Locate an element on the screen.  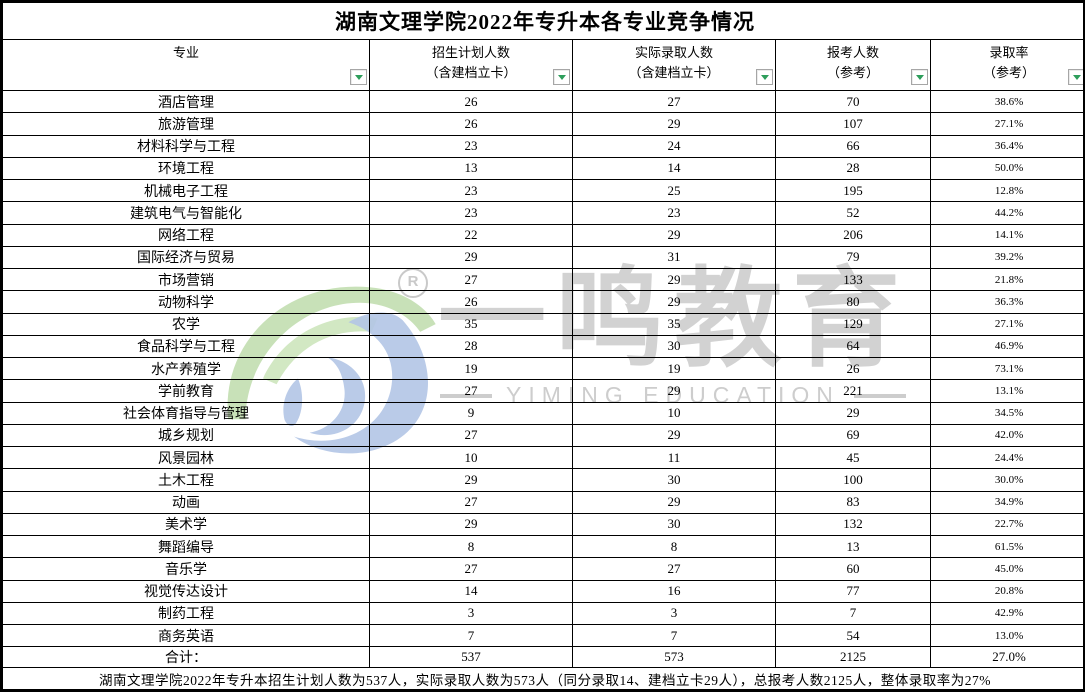
cell-rate: 38.6% is located at coordinates (1006, 101).